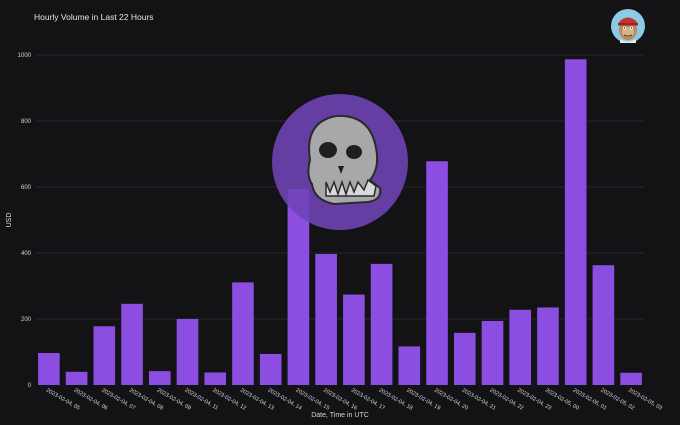  What do you see at coordinates (328, 150) in the screenshot?
I see `skull-eye-left` at bounding box center [328, 150].